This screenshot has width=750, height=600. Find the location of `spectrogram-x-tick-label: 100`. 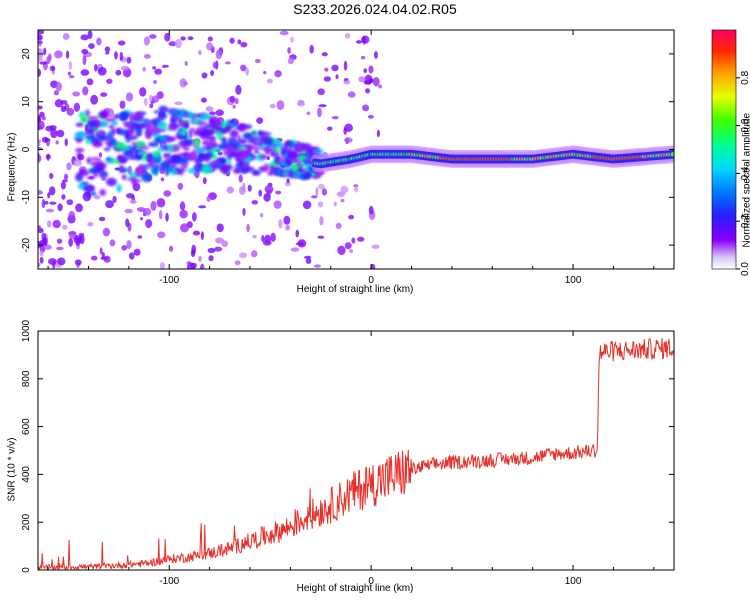

spectrogram-x-tick-label: 100 is located at coordinates (573, 280).